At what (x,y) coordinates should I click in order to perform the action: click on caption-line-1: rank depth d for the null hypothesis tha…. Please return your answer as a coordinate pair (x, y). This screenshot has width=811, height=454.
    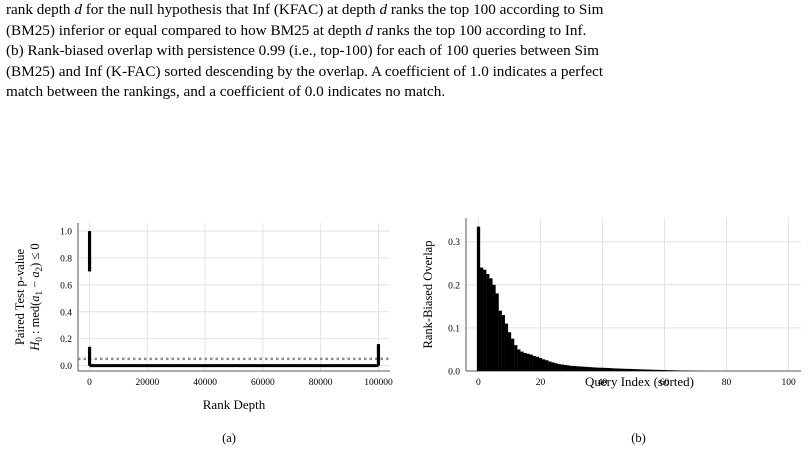
    Looking at the image, I should click on (305, 9).